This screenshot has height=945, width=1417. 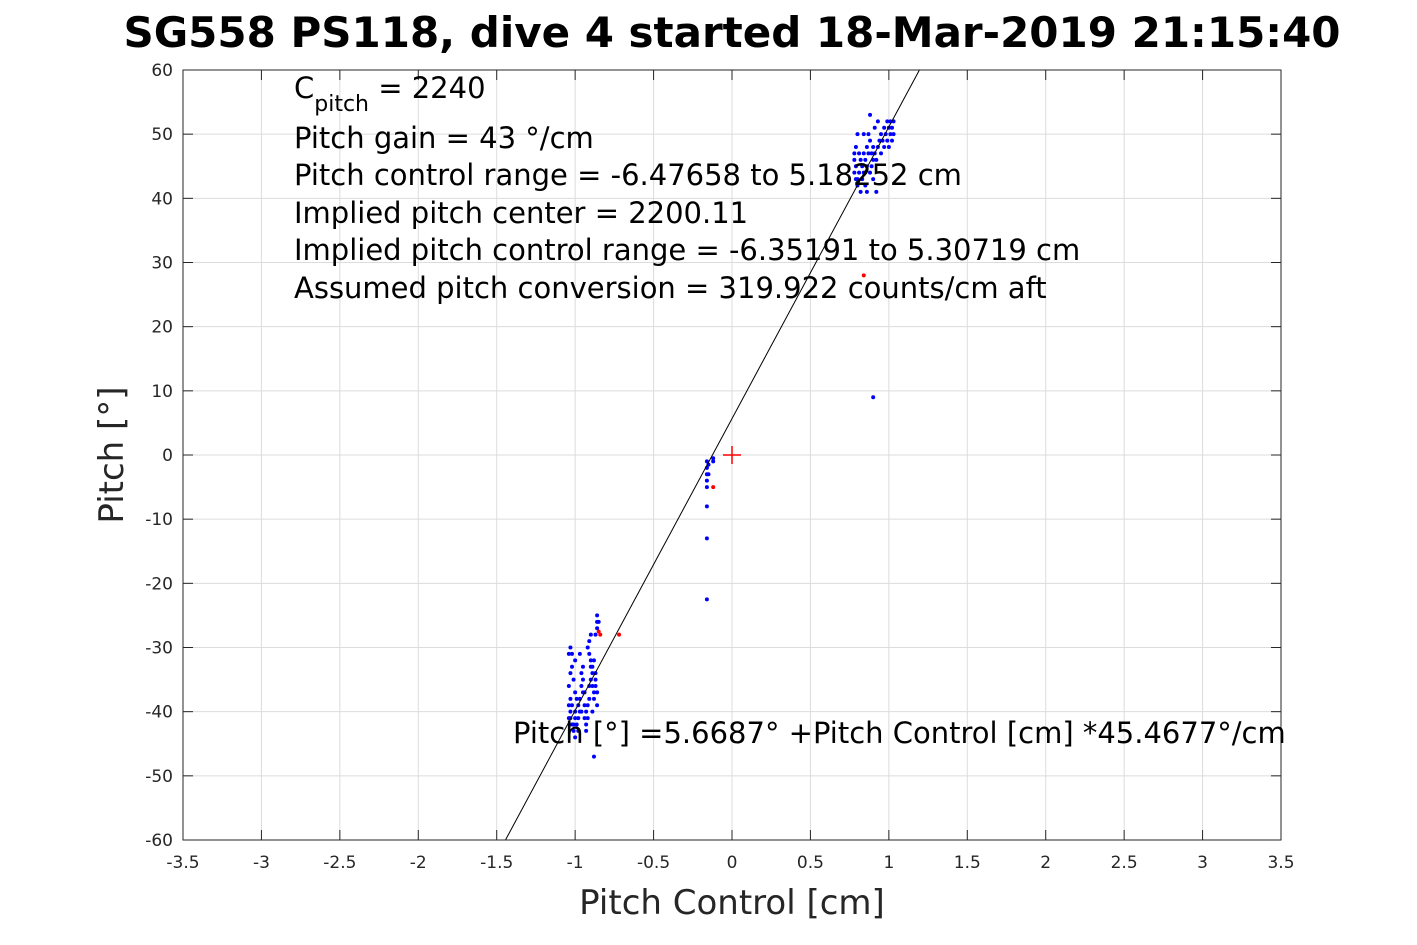 I want to click on x-tick-label: 0, so click(x=732, y=863).